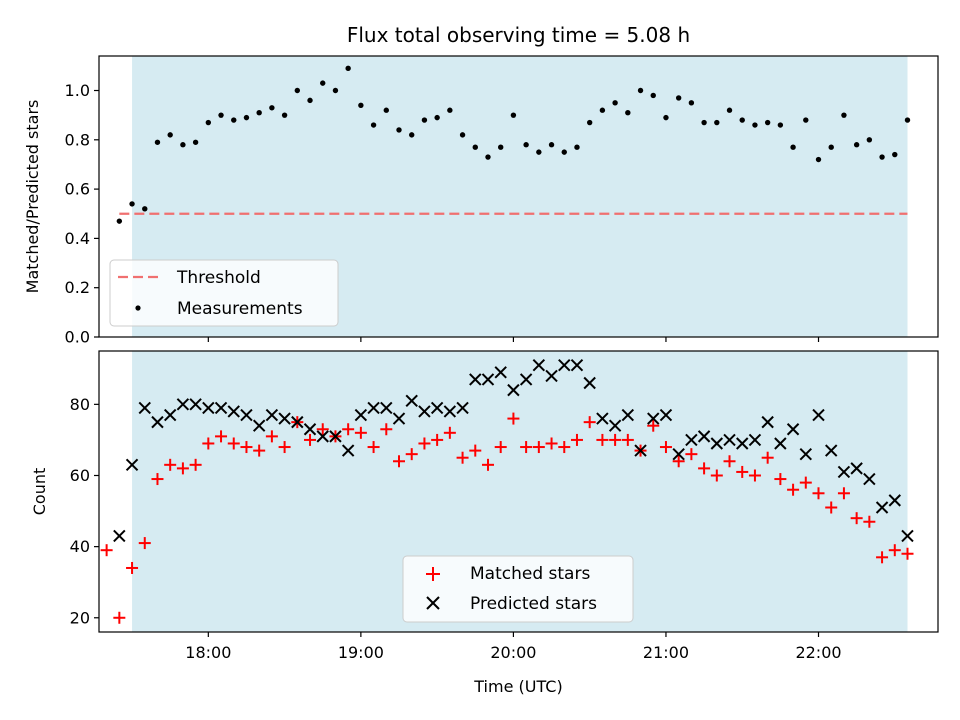 The width and height of the screenshot is (960, 720). What do you see at coordinates (533, 604) in the screenshot?
I see `legend-predicted-label: Predicted stars` at bounding box center [533, 604].